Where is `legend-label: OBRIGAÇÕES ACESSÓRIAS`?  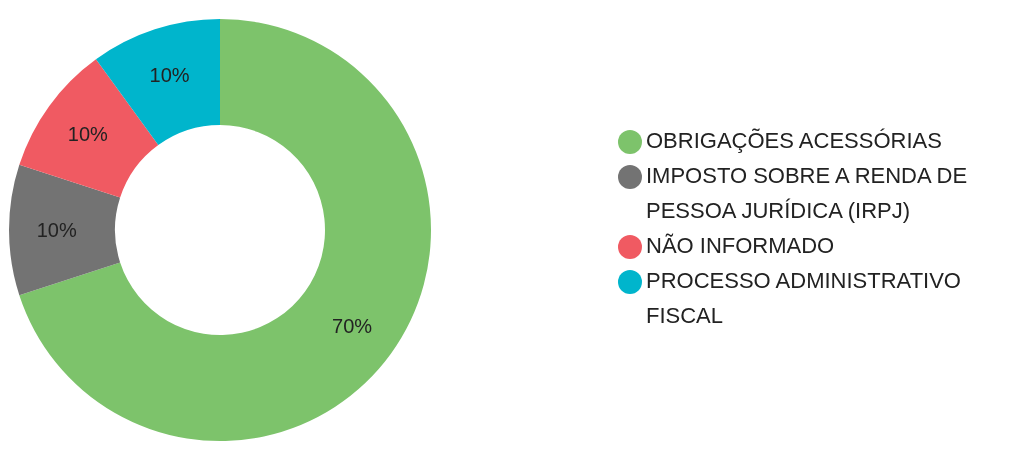
legend-label: OBRIGAÇÕES ACESSÓRIAS is located at coordinates (794, 141).